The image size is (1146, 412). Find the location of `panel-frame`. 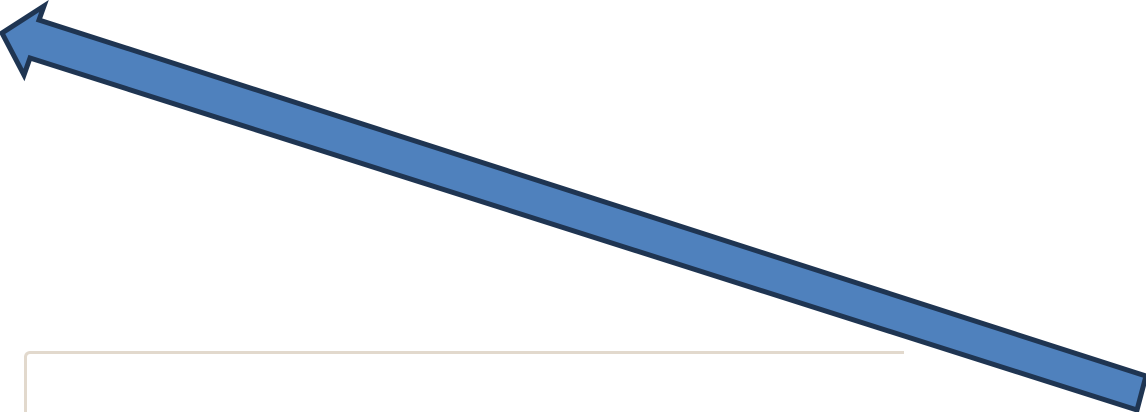

panel-frame is located at coordinates (464, 381).